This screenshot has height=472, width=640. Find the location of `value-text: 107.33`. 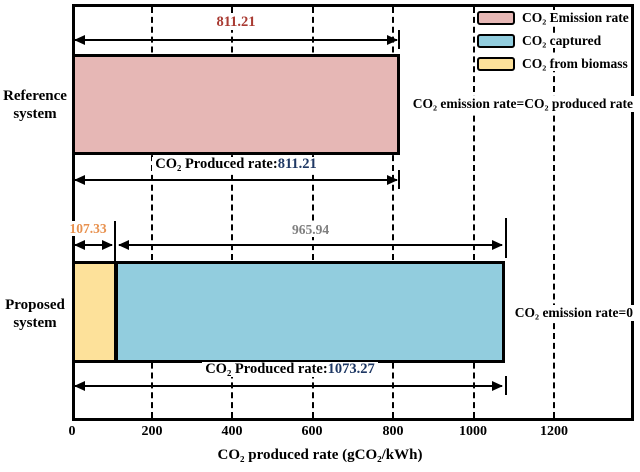

value-text: 107.33 is located at coordinates (88, 228).